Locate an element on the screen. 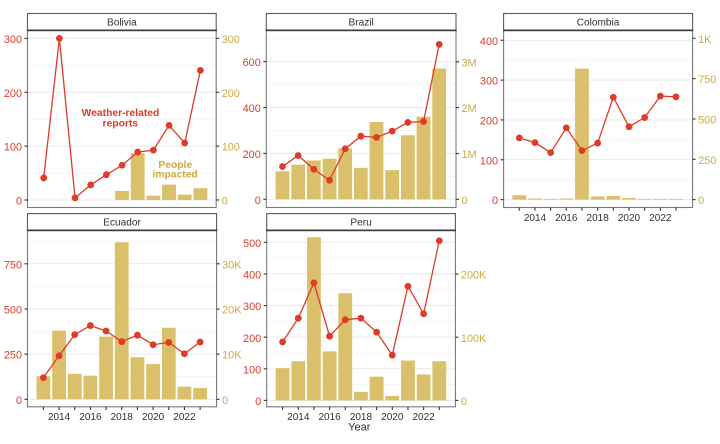 The width and height of the screenshot is (720, 444). svg-text: 3M is located at coordinates (469, 63).